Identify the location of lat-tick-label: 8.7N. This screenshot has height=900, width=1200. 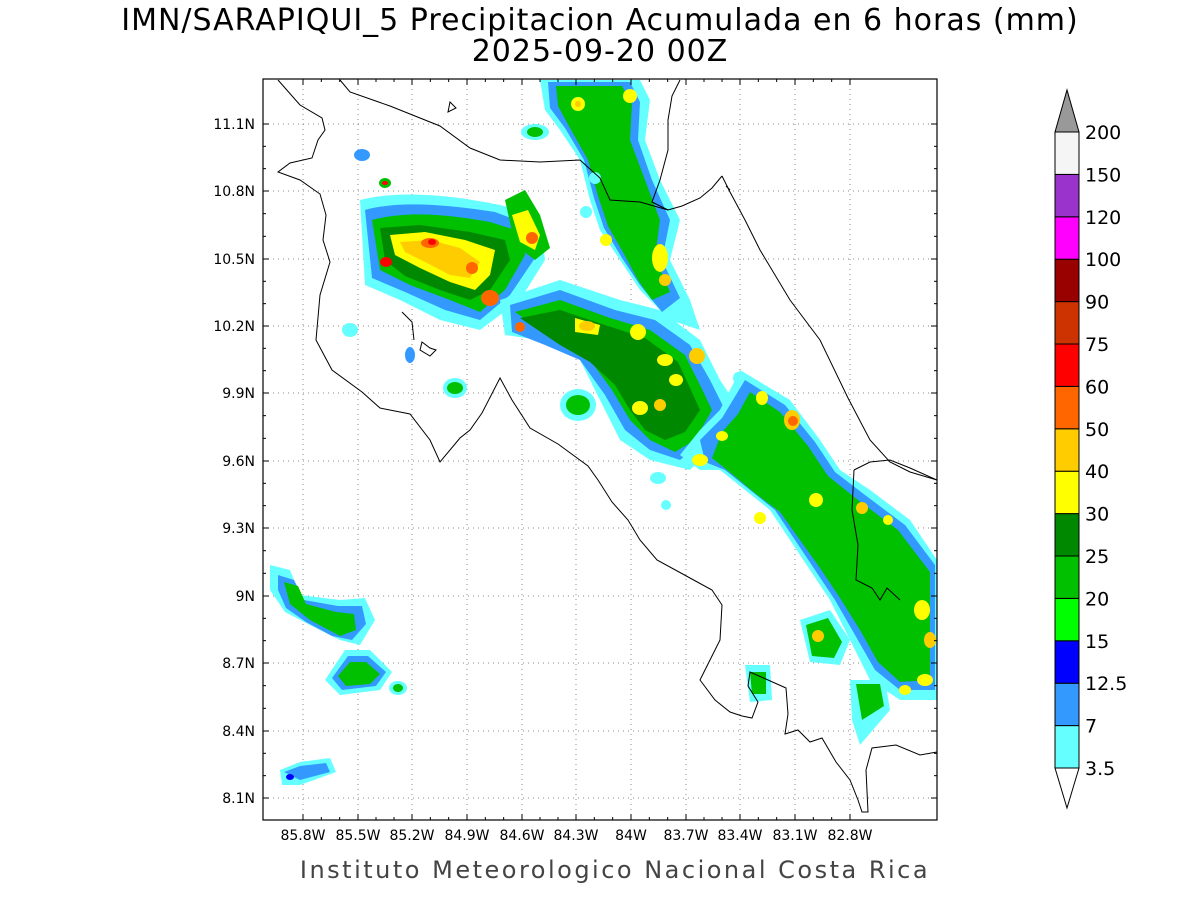
(238, 664).